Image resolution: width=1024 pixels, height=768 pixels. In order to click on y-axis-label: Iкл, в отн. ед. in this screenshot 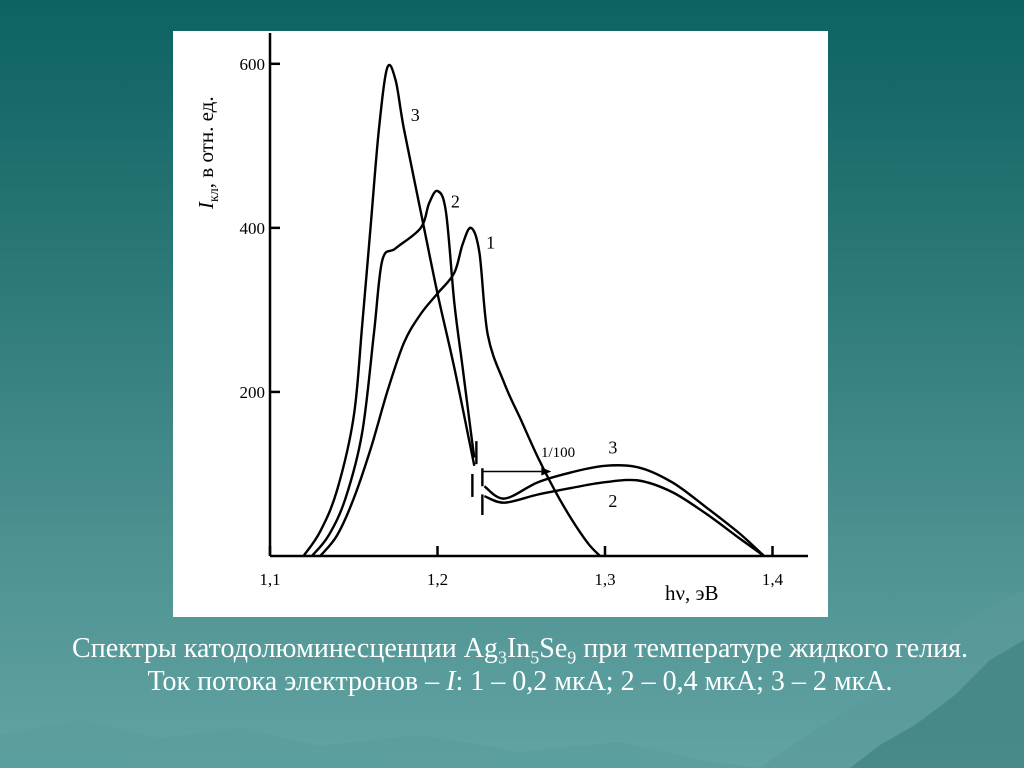, I will do `click(208, 153)`.